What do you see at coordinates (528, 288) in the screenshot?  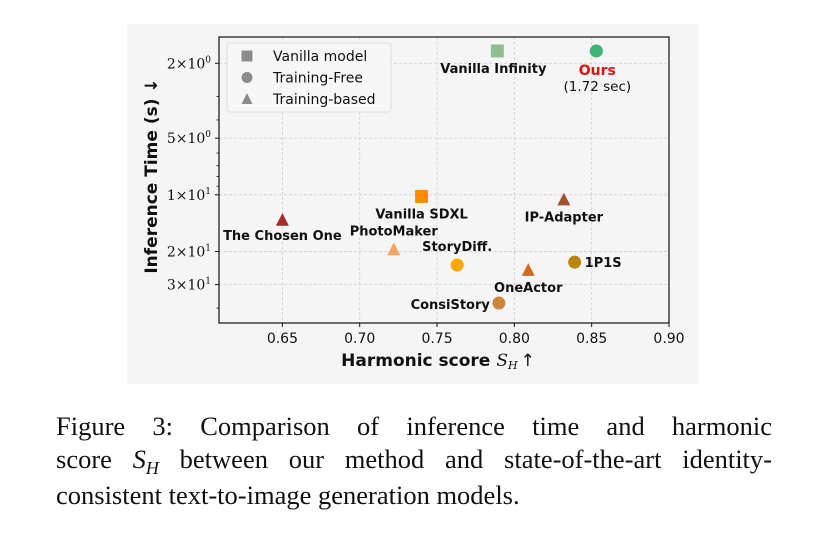 I see `label-oneactor: OneActor` at bounding box center [528, 288].